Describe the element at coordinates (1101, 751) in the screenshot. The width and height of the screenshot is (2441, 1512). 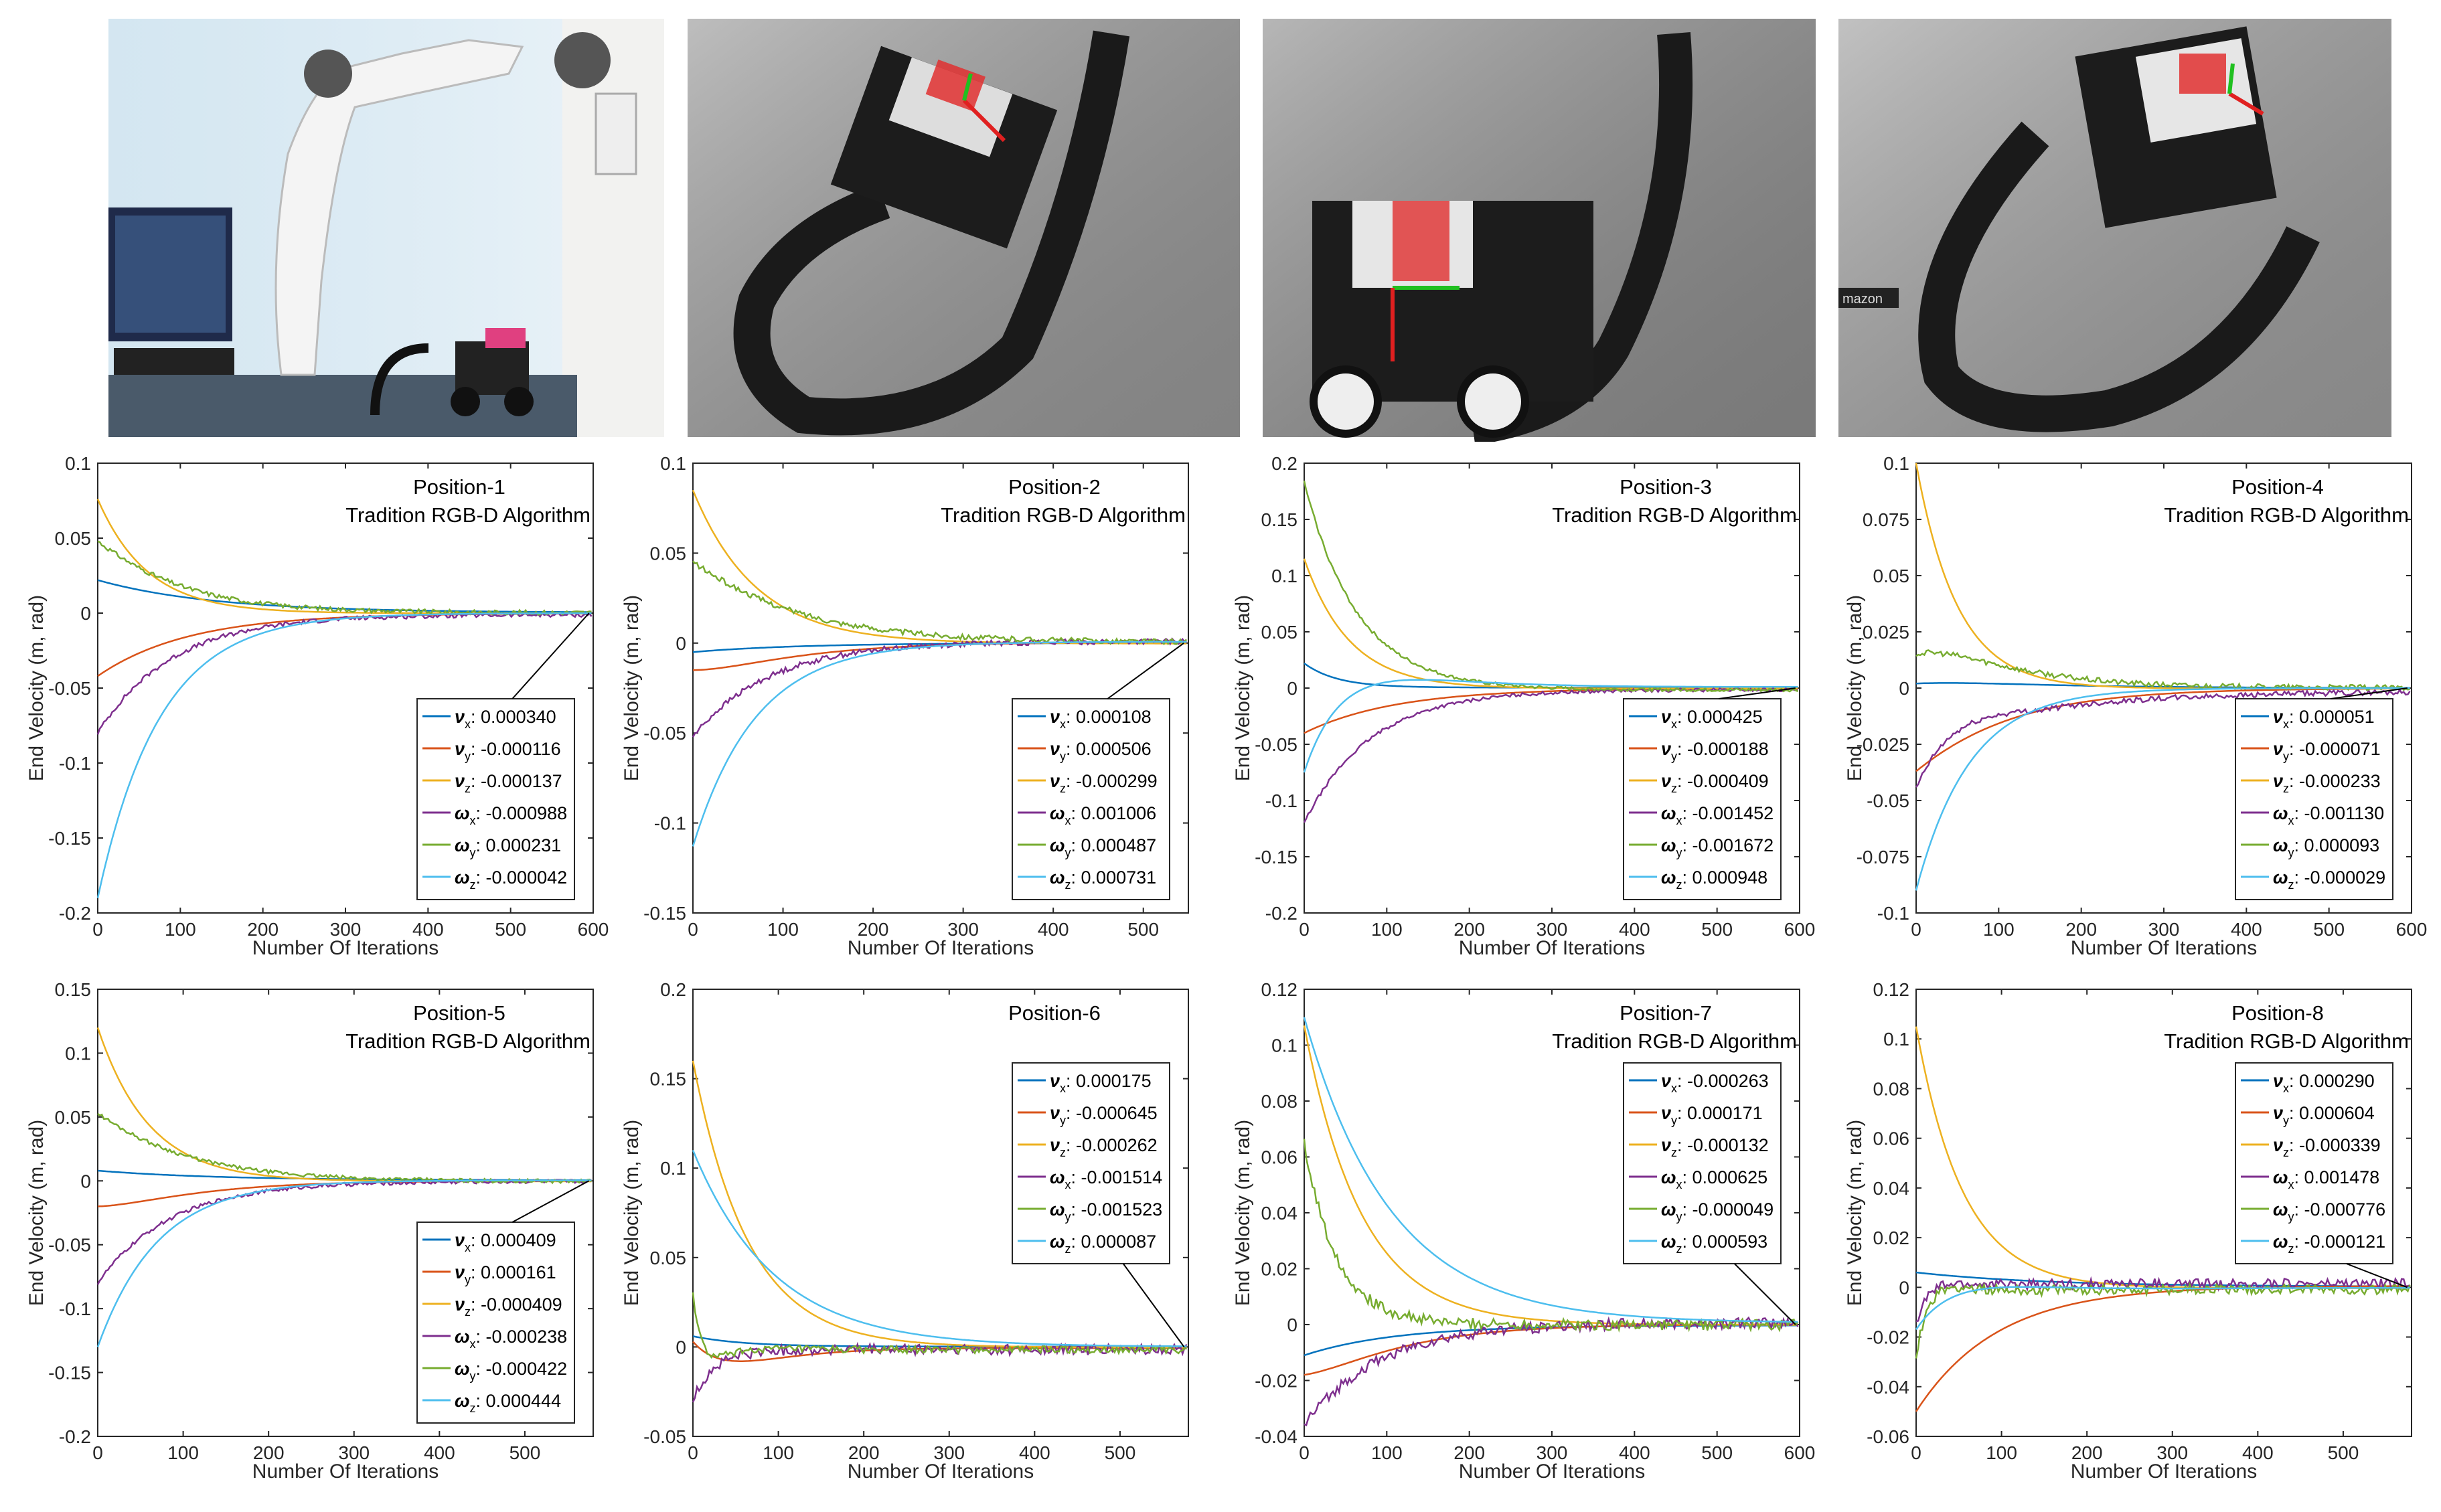
I see `legend-entry-vy: νy: 0.000506` at that location.